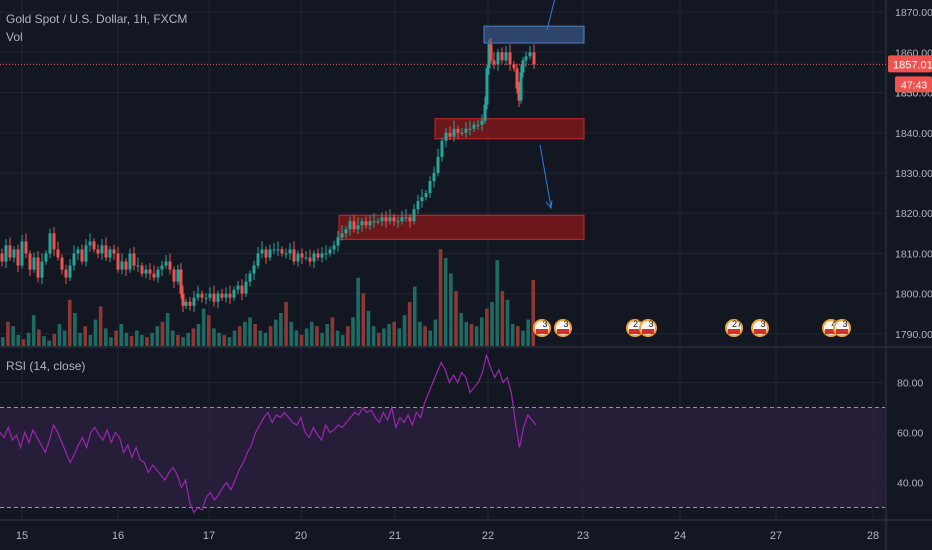 The image size is (932, 550). What do you see at coordinates (544, 324) in the screenshot?
I see `event-count: 3` at bounding box center [544, 324].